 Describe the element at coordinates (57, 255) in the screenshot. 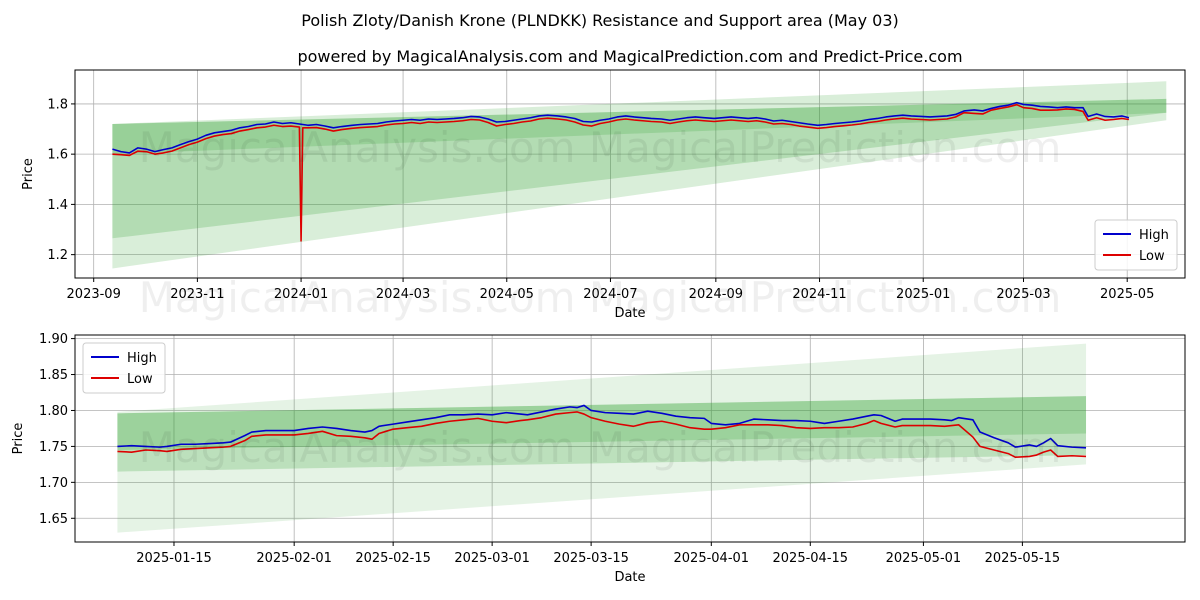

I see `chart0-ytick-label-0: 1.2` at that location.